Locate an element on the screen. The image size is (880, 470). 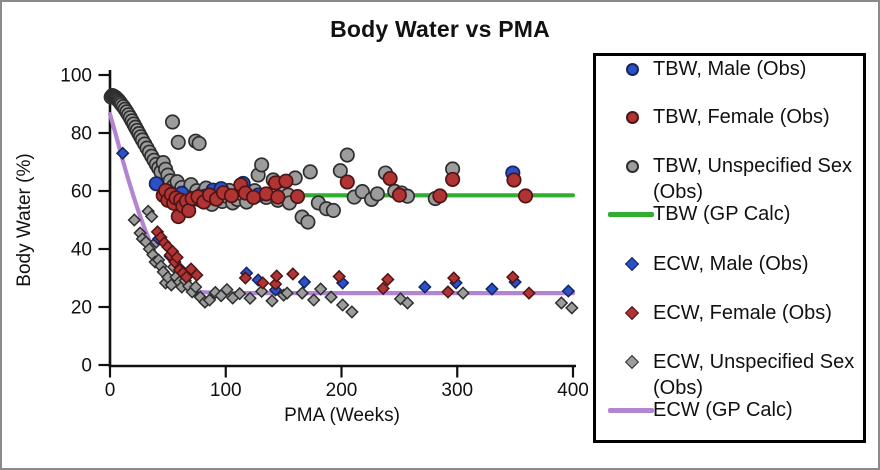
legend-label: ECW, Male (Obs) is located at coordinates (731, 264).